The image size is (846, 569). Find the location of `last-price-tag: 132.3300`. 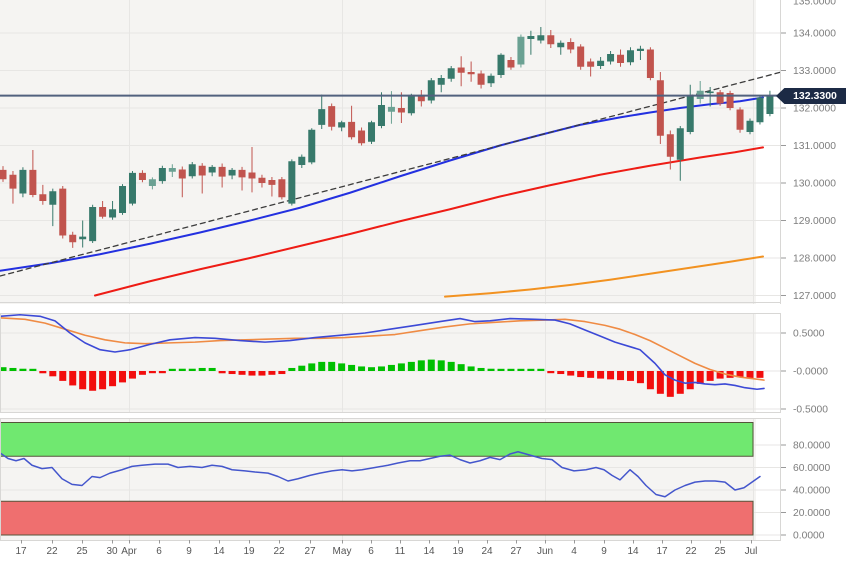

last-price-tag: 132.3300 is located at coordinates (811, 96).